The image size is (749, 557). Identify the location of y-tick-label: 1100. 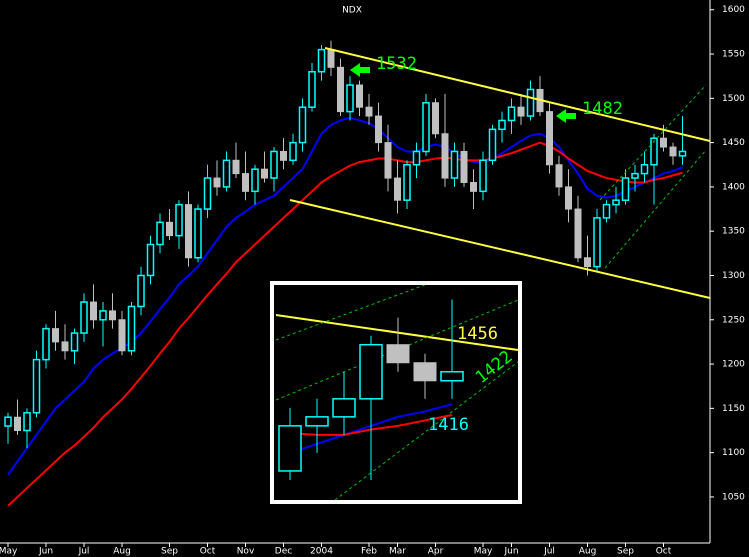
(733, 453).